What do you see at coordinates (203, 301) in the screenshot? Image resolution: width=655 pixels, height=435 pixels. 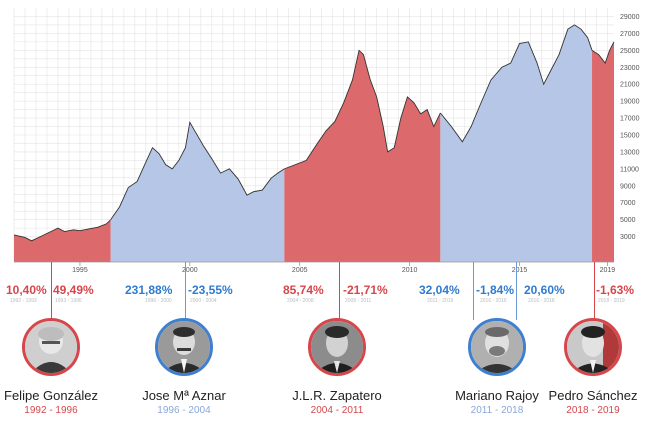 I see `stat-aznar-2-range: 2000 - 2004` at bounding box center [203, 301].